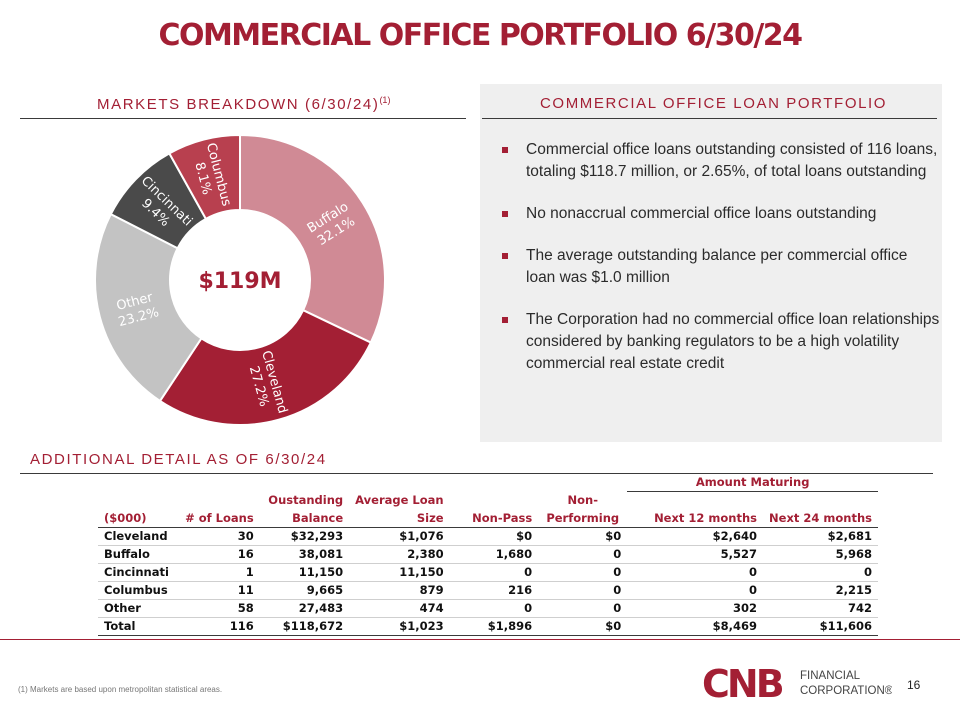 The image size is (960, 720). Describe the element at coordinates (399, 626) in the screenshot. I see `table-cell: $1,023` at that location.